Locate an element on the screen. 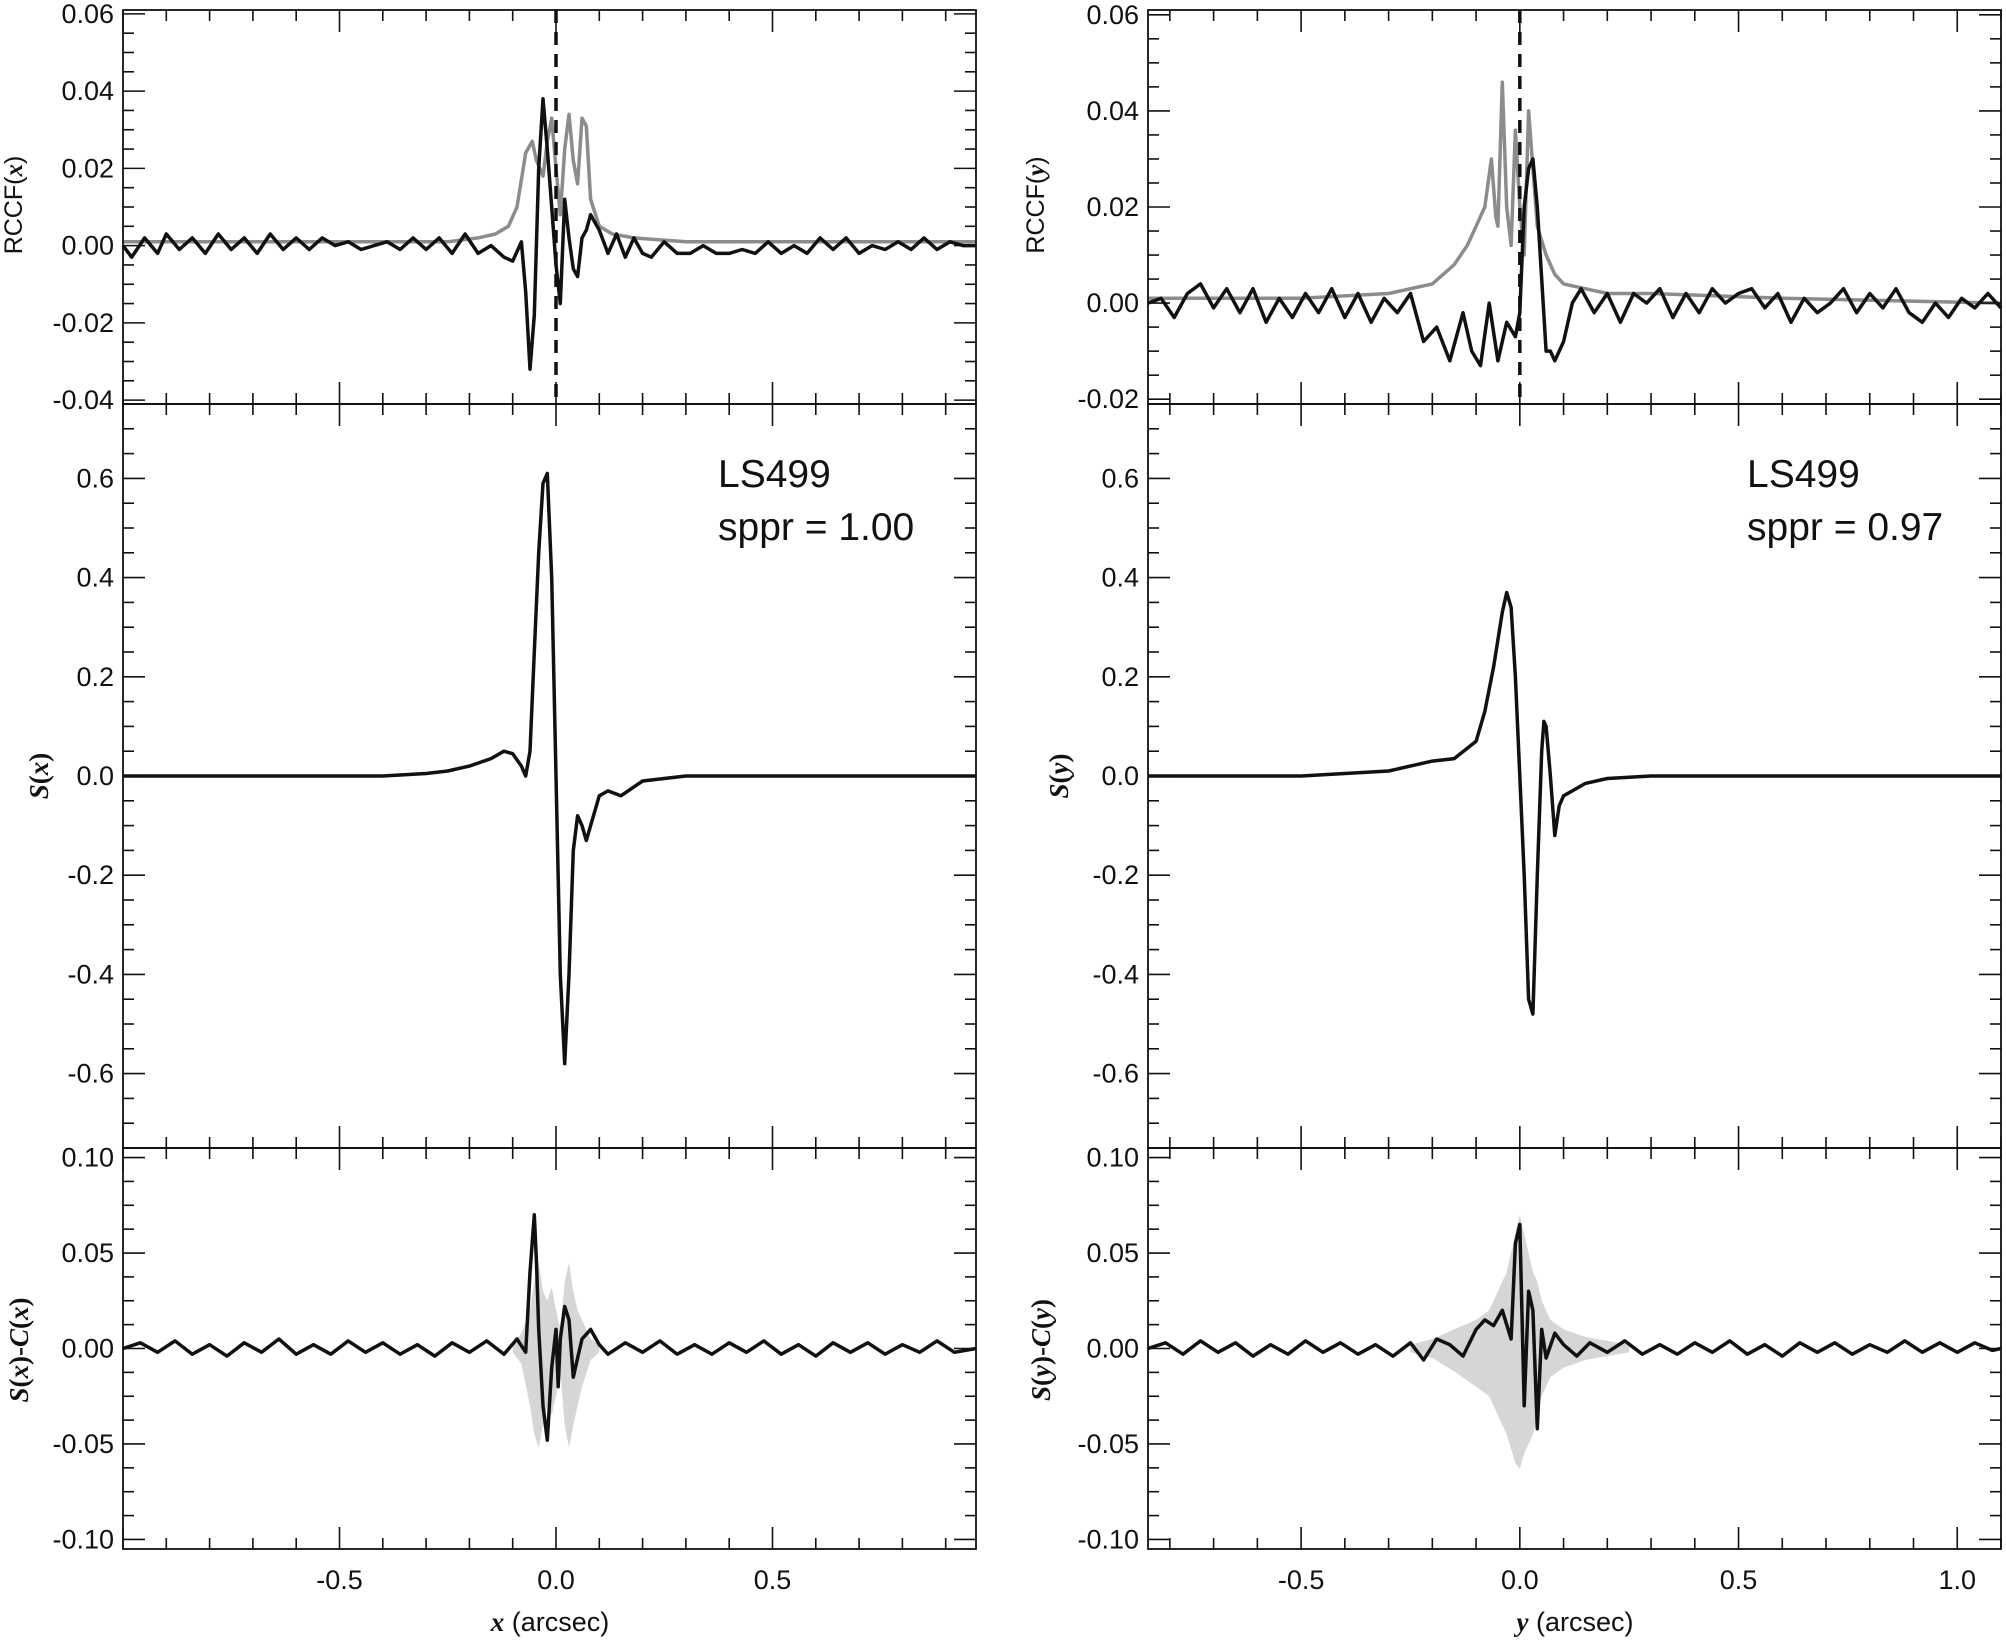 The width and height of the screenshot is (2006, 1640). right-residual-panel: 0.10 0.05 0.00 -0.05 -0.10 -0.5 0.0 0.5 1.0 is located at coordinates (1539, 1369).